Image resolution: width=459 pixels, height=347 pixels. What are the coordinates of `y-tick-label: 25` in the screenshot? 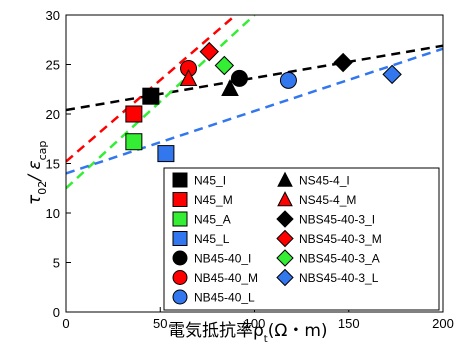 It's located at (53, 65).